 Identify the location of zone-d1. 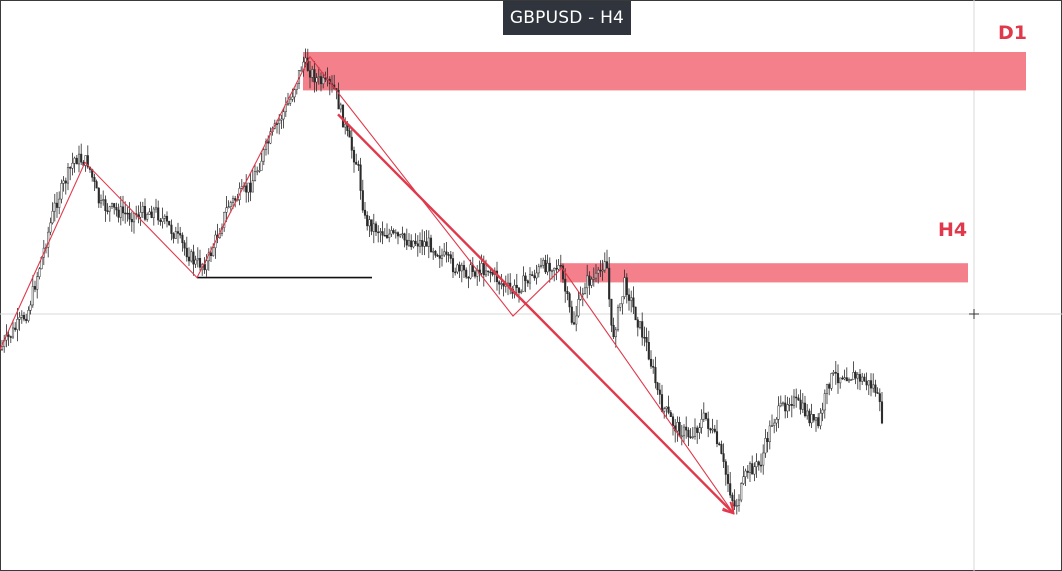
(664, 71).